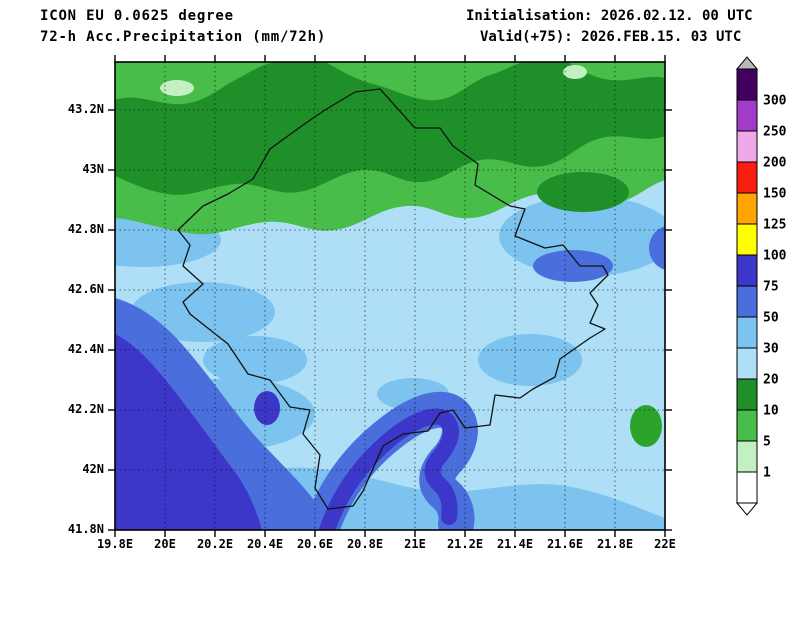  I want to click on valid-time: Valid(+75): 2026.FEB.15. 03 UTC, so click(611, 37).